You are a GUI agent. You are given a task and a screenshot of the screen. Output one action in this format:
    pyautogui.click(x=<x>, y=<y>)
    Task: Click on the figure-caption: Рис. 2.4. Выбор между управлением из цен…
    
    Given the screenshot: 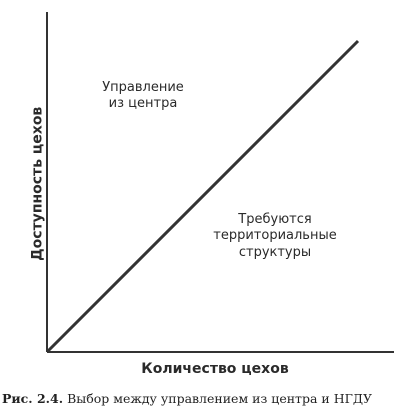 What is the action you would take?
    pyautogui.click(x=201, y=398)
    